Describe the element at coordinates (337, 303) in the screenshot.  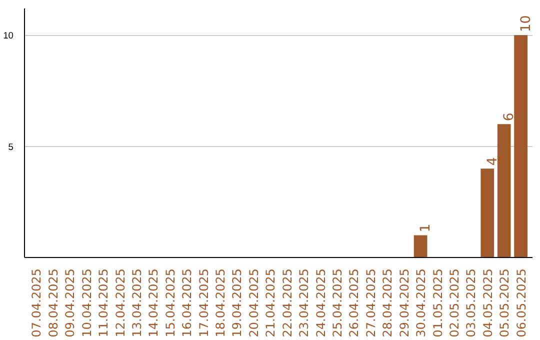
I see `x-tick-label: 25.04.2025` at that location.